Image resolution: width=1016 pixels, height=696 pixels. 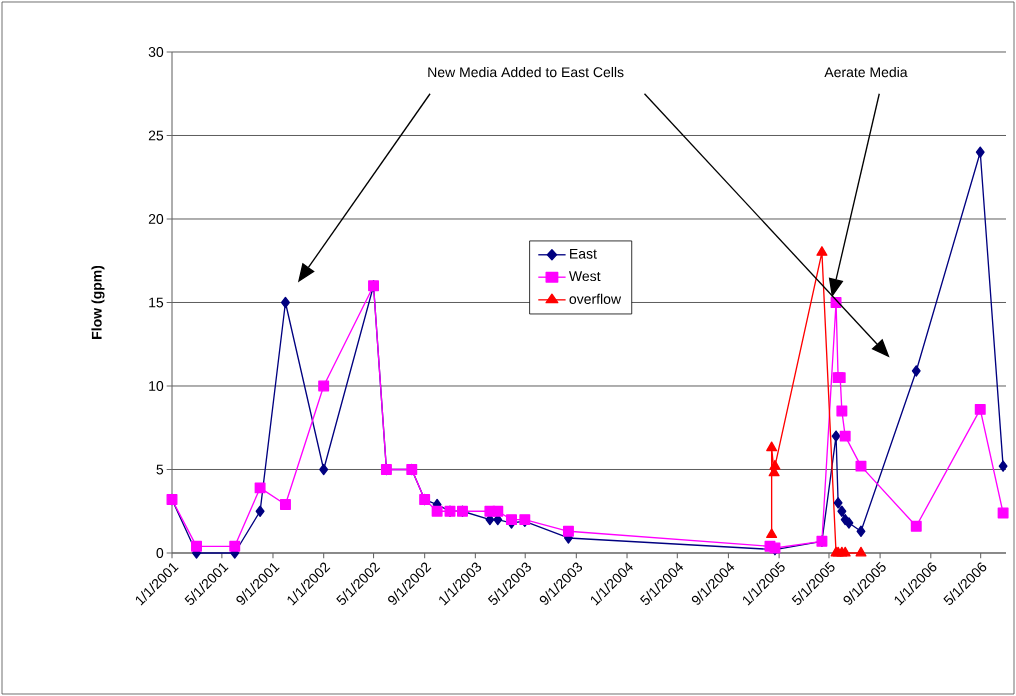 What do you see at coordinates (156, 135) in the screenshot?
I see `y-tick-label: 25` at bounding box center [156, 135].